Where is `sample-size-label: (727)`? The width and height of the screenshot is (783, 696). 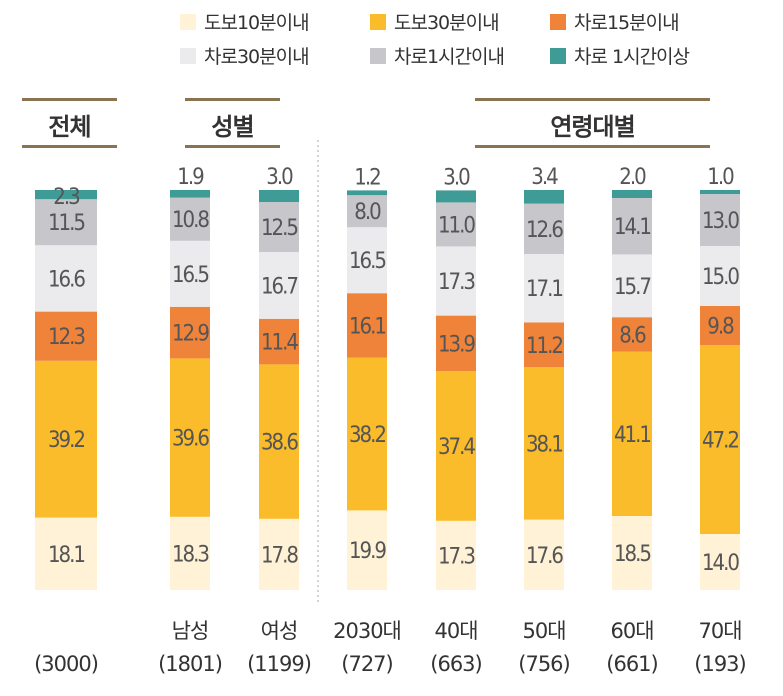
sample-size-label: (727) is located at coordinates (367, 664).